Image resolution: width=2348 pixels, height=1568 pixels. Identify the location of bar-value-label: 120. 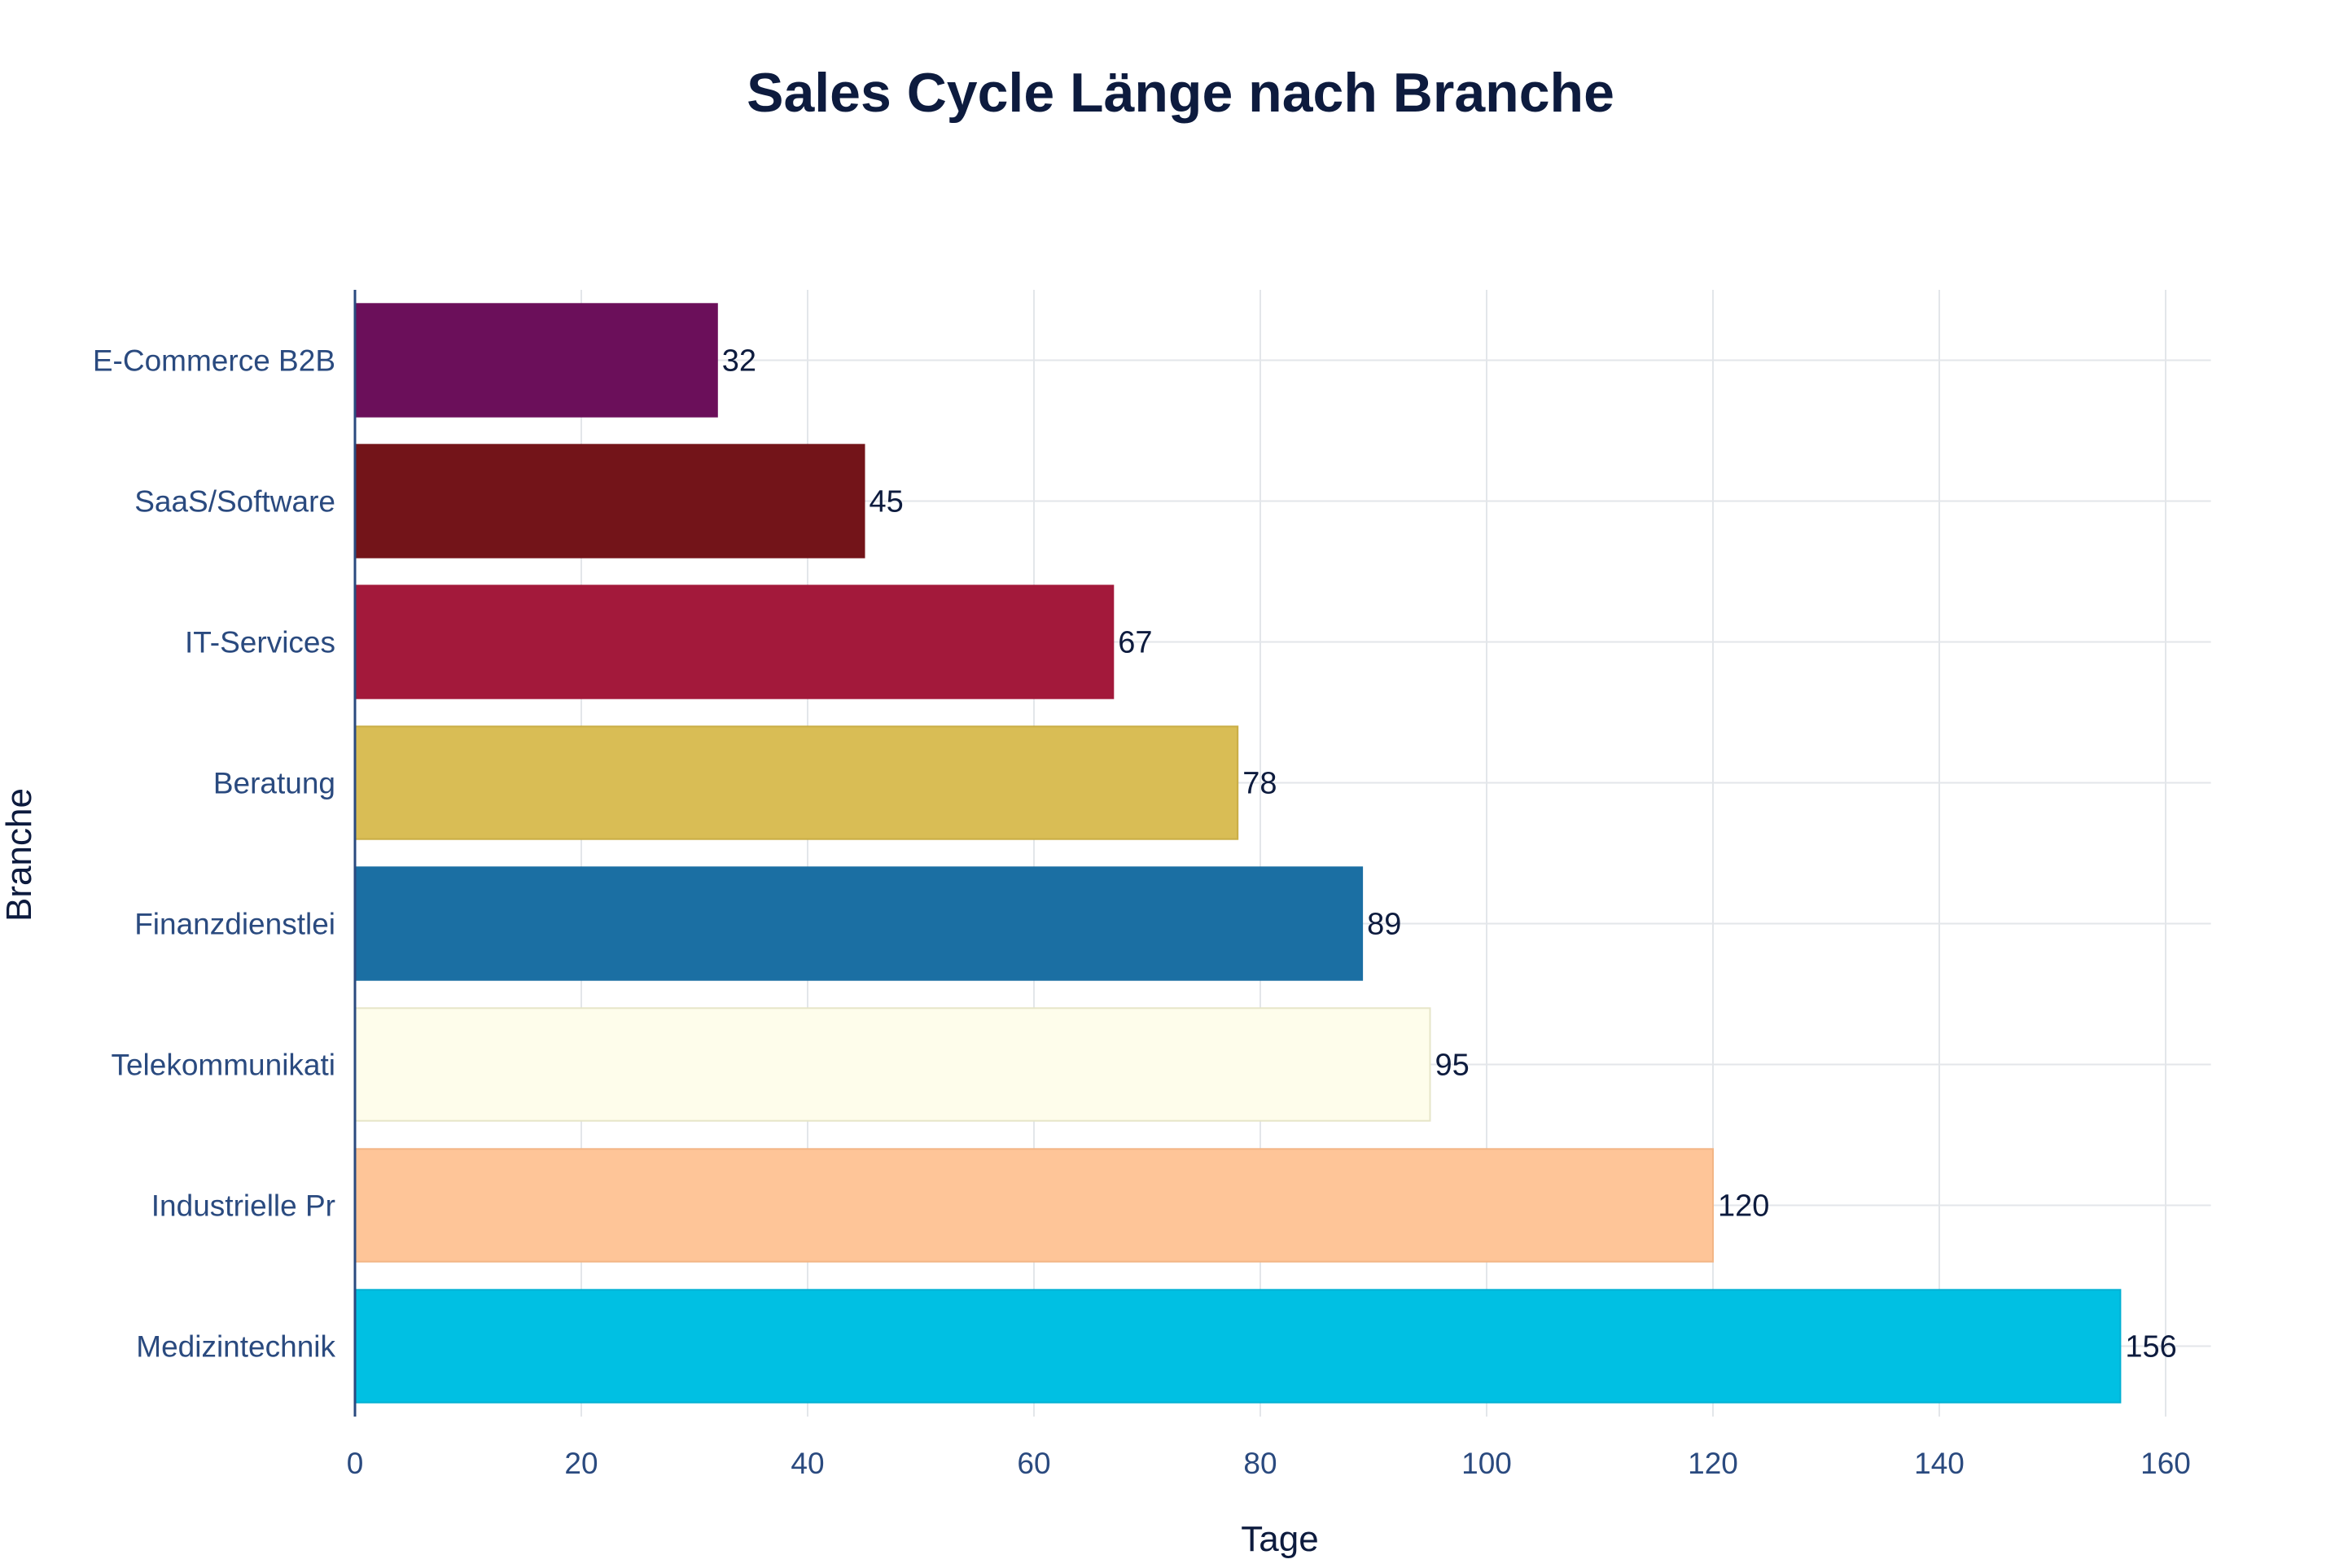
(1743, 1206).